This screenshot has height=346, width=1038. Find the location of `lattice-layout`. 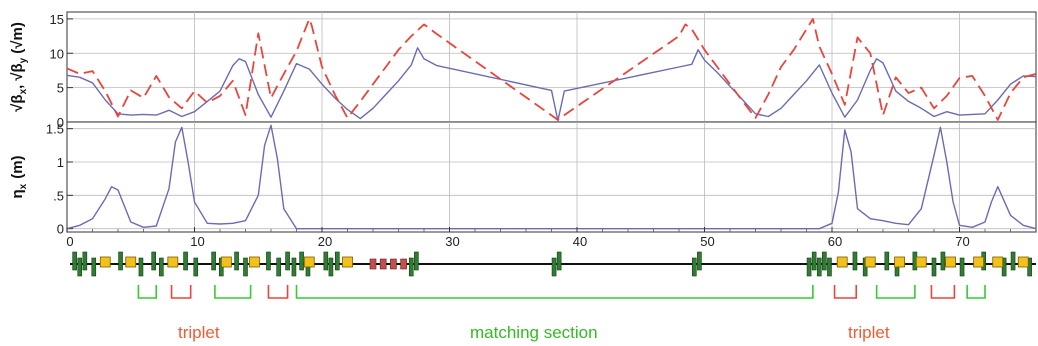

lattice-layout is located at coordinates (553, 275).